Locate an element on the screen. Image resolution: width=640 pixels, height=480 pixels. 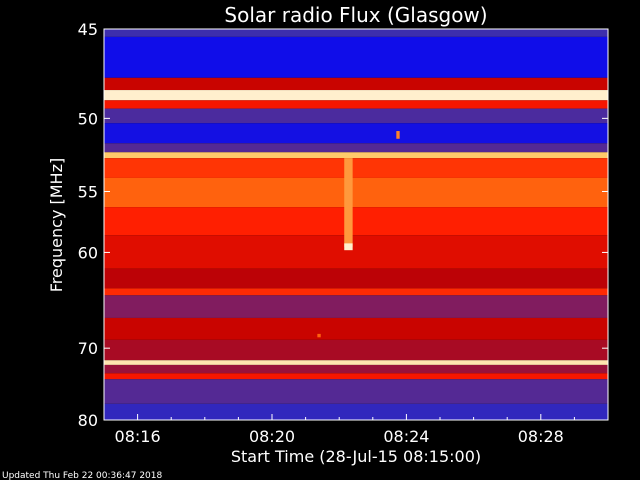
y-tick-label: 80 is located at coordinates (88, 420).